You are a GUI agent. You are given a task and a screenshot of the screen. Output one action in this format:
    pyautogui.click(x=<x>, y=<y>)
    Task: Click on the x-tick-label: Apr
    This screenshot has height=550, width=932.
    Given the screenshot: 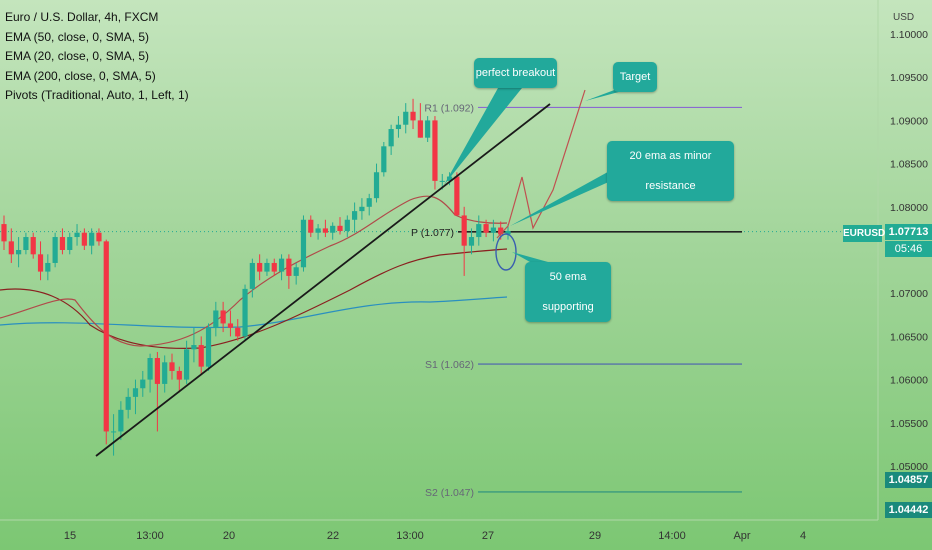 What is the action you would take?
    pyautogui.click(x=741, y=536)
    